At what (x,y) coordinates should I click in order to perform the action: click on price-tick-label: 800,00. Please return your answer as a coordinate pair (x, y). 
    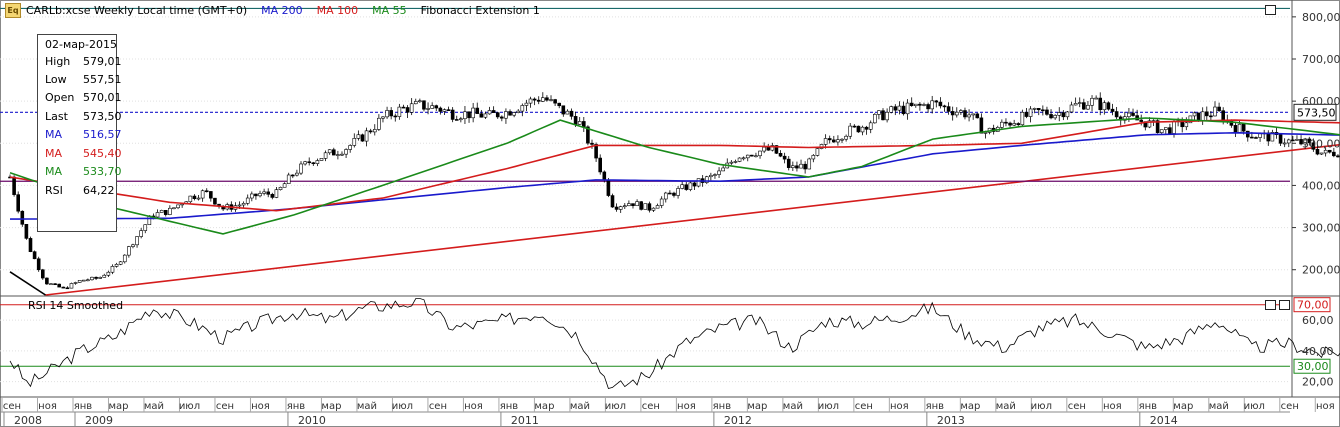
    Looking at the image, I should click on (1321, 17).